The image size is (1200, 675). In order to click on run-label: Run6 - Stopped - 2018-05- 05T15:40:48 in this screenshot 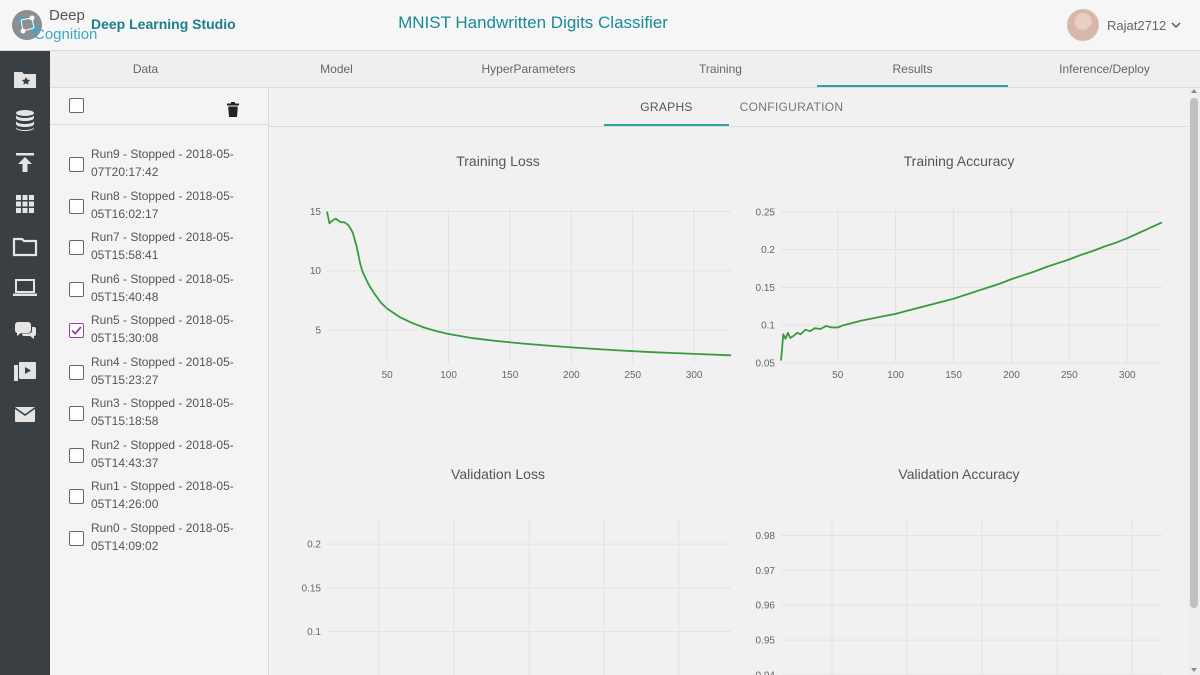, I will do `click(178, 288)`.